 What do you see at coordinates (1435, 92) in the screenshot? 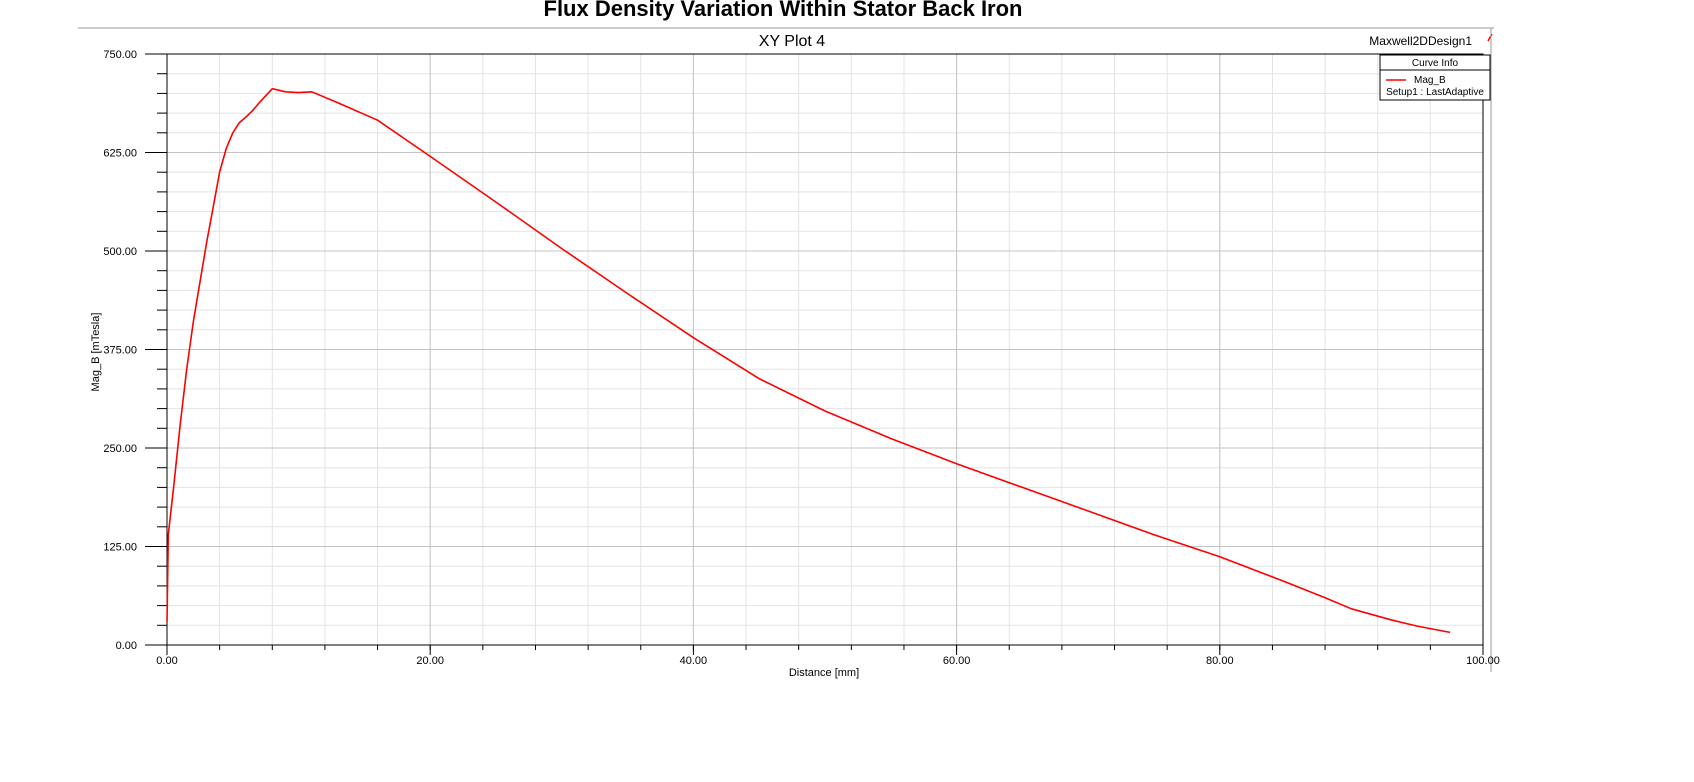
I see `legend-entry-setup: Setup1 : LastAdaptive` at bounding box center [1435, 92].